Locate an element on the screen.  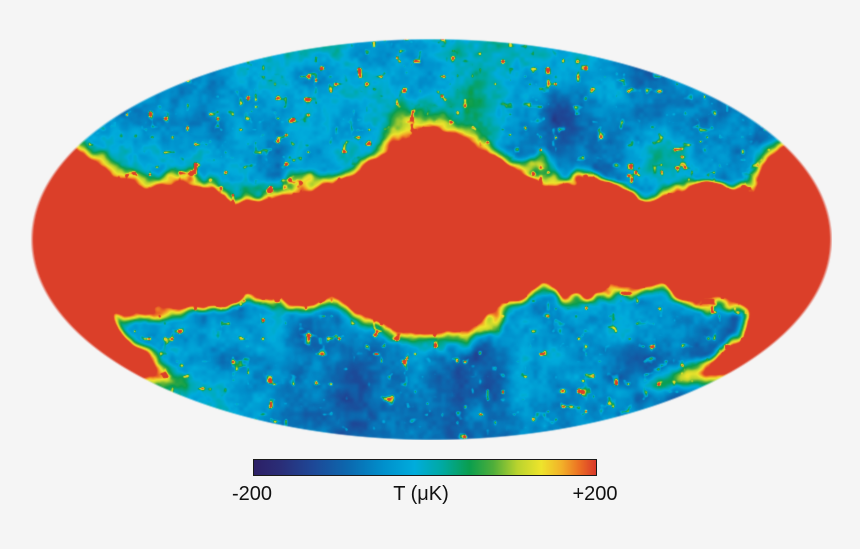
colorbar-max-label: +200 is located at coordinates (595, 494).